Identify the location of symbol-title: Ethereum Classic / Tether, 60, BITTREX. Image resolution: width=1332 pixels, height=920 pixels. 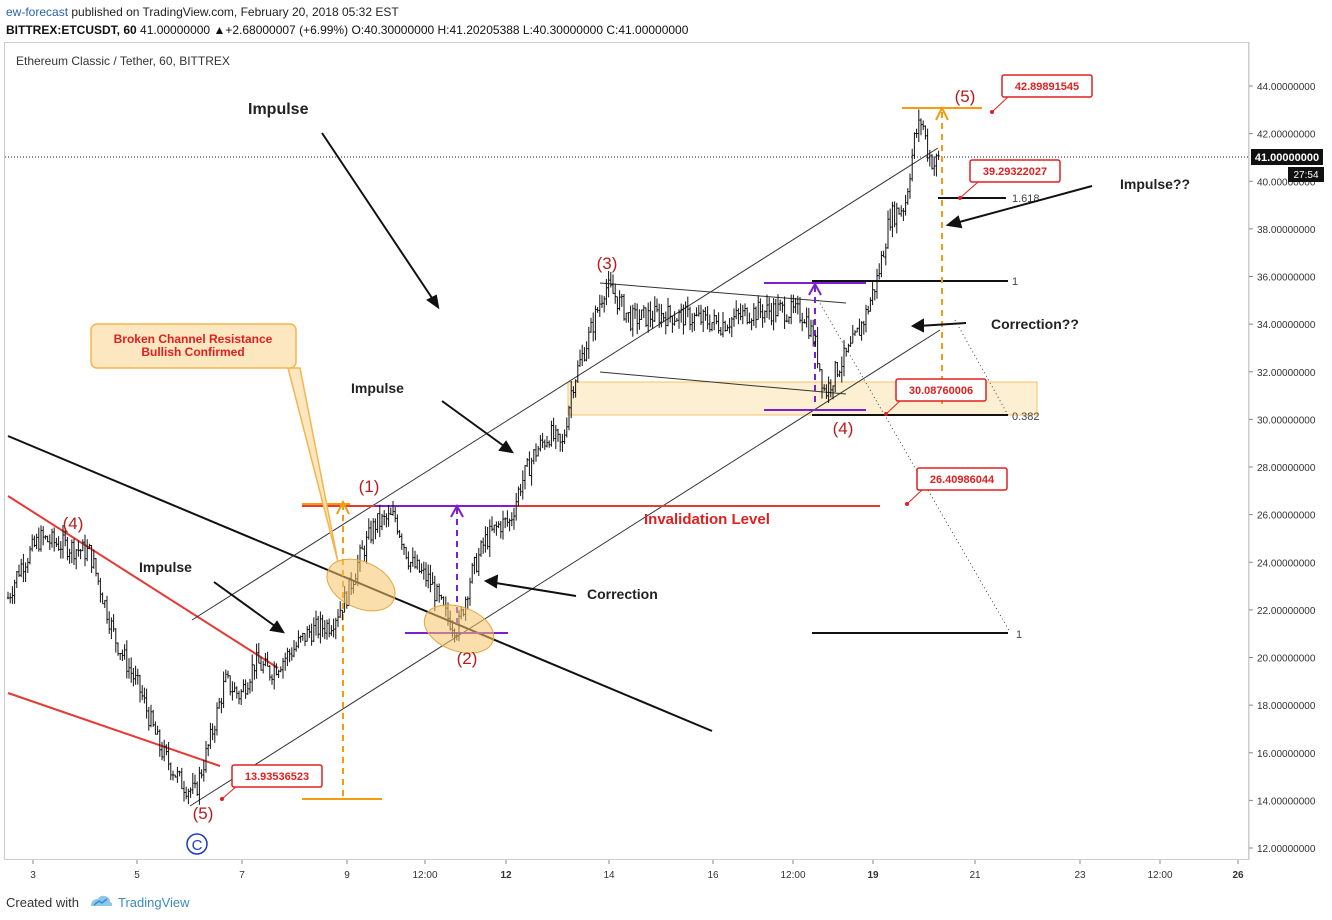
(123, 61).